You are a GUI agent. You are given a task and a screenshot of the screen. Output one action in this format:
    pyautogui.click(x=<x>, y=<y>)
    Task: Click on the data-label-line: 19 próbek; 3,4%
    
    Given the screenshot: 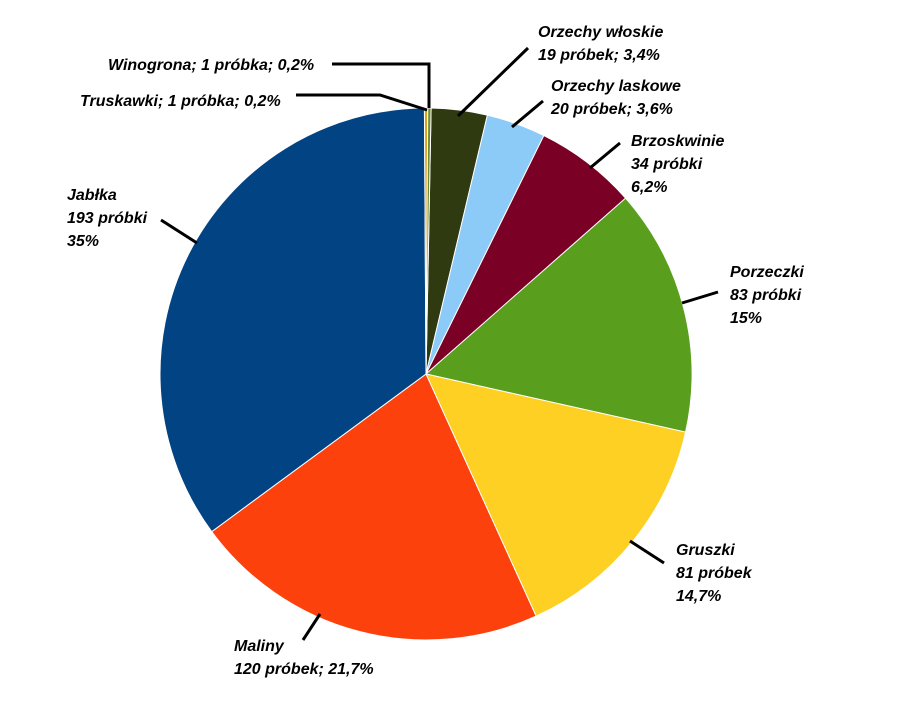 What is the action you would take?
    pyautogui.click(x=599, y=55)
    